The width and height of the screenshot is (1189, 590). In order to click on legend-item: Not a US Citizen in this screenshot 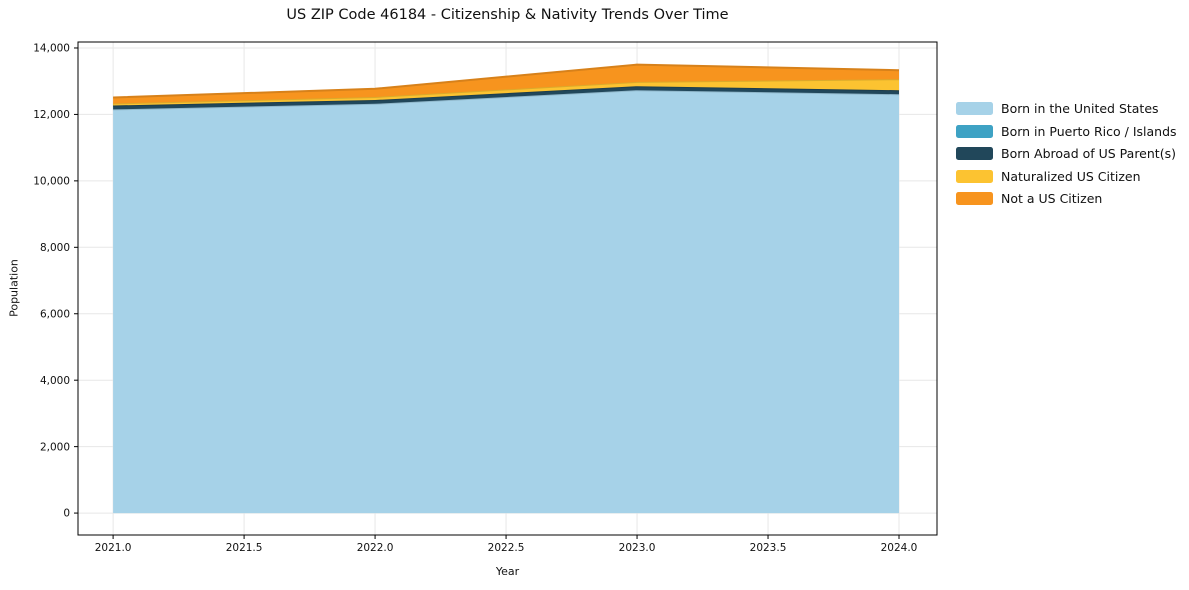, I will do `click(1066, 198)`.